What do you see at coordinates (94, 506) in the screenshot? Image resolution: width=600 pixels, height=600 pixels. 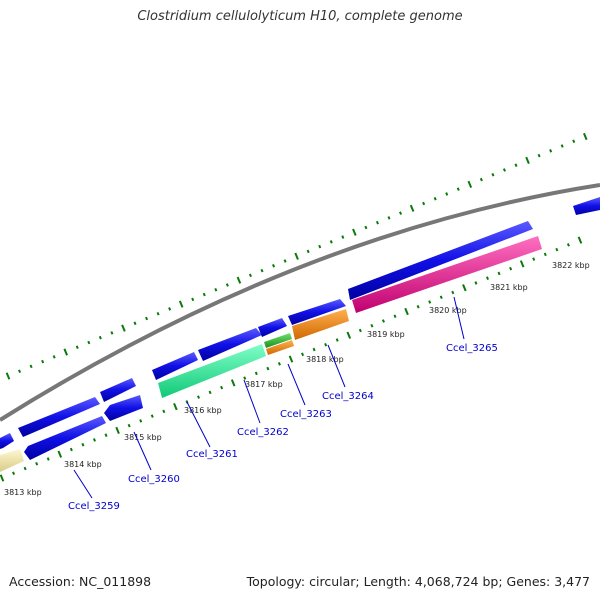 I see `gene-label-ccel-3259: Ccel_3259` at bounding box center [94, 506].